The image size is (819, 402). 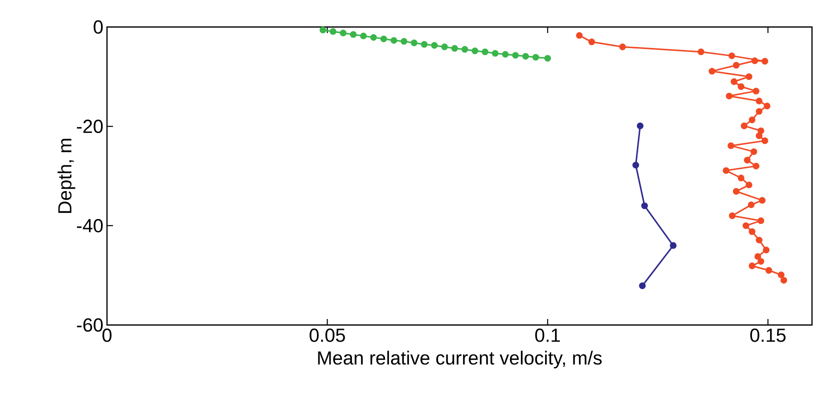 I want to click on x-tick-label: 0, so click(x=107, y=335).